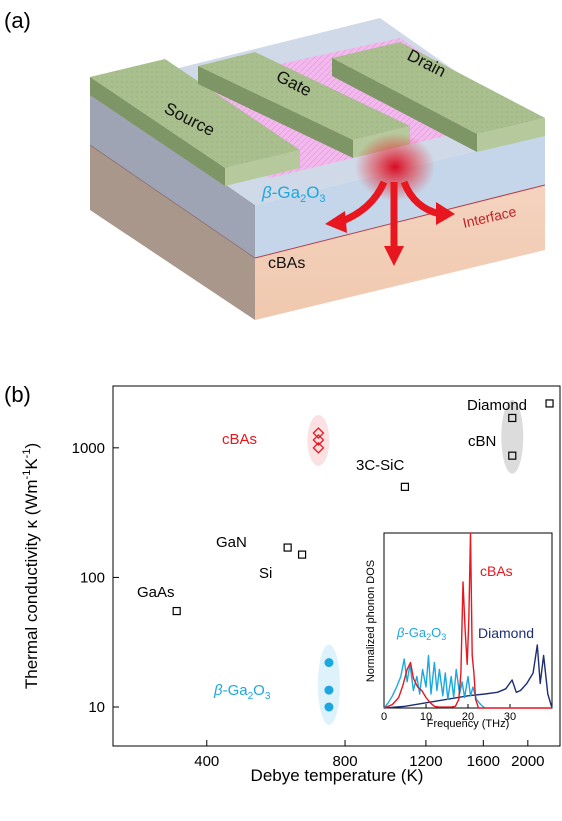 Image resolution: width=562 pixels, height=821 pixels. I want to click on hotspot-glow, so click(395, 167).